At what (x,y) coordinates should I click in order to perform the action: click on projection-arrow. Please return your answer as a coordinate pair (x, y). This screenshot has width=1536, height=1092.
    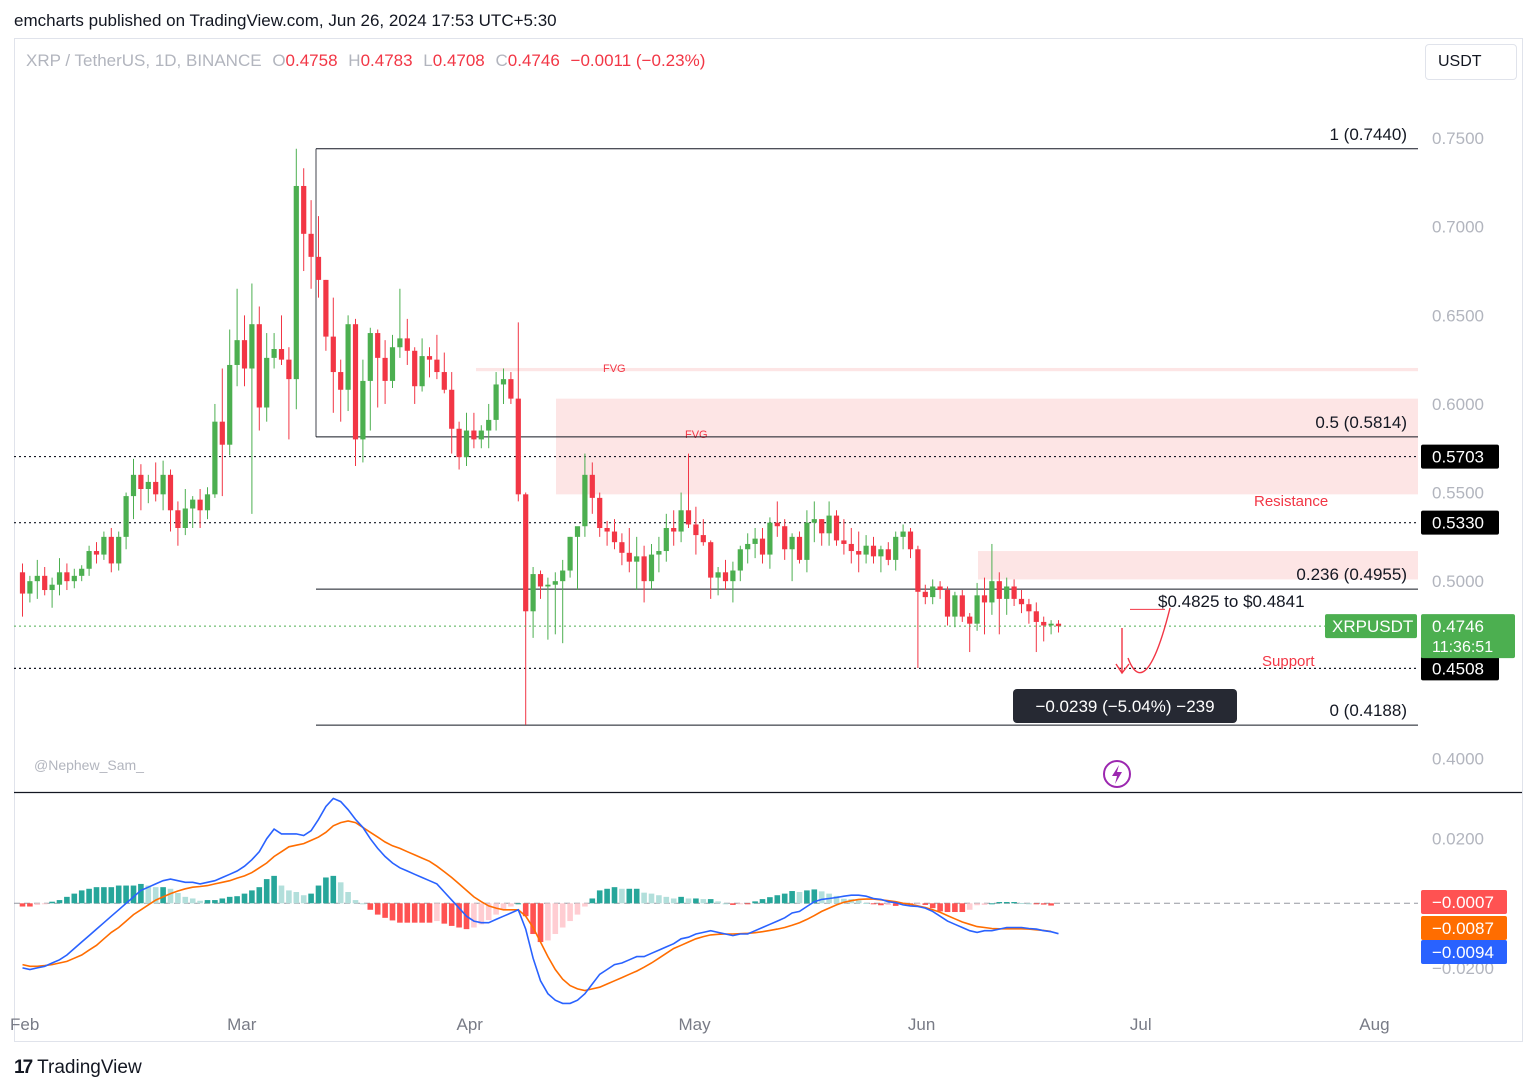
    Looking at the image, I should click on (1143, 641).